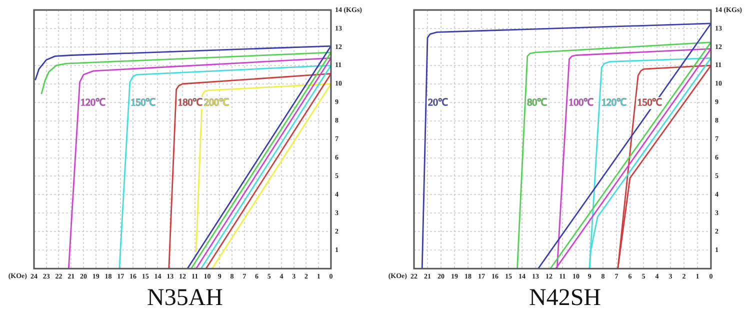 This screenshot has height=331, width=751. Describe the element at coordinates (190, 103) in the screenshot. I see `series-label: 180℃` at that location.